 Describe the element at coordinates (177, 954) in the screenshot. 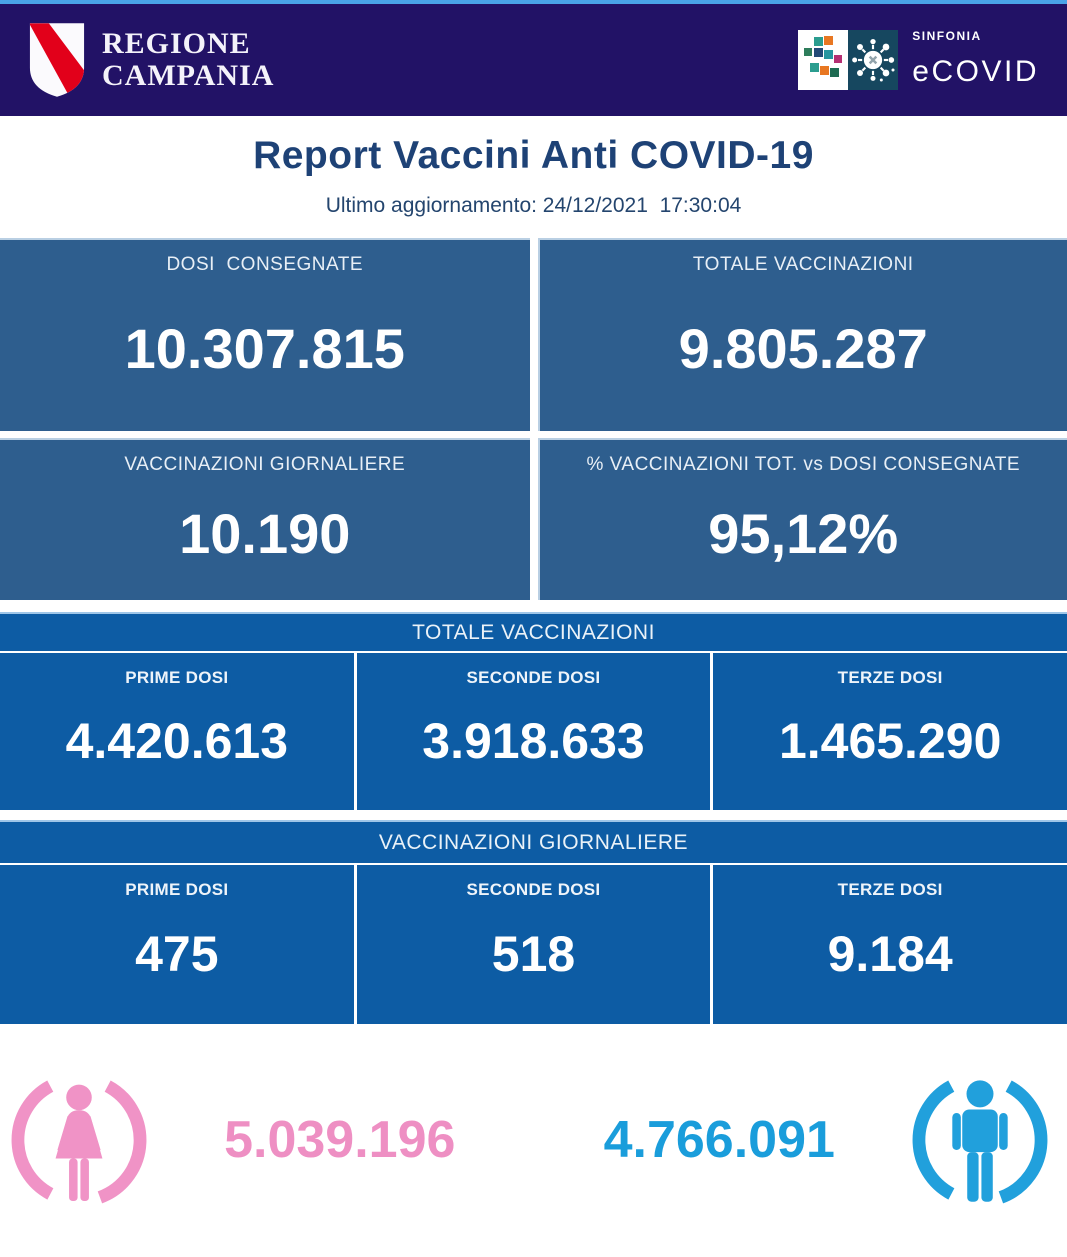

I see `dose-value: 475` at that location.